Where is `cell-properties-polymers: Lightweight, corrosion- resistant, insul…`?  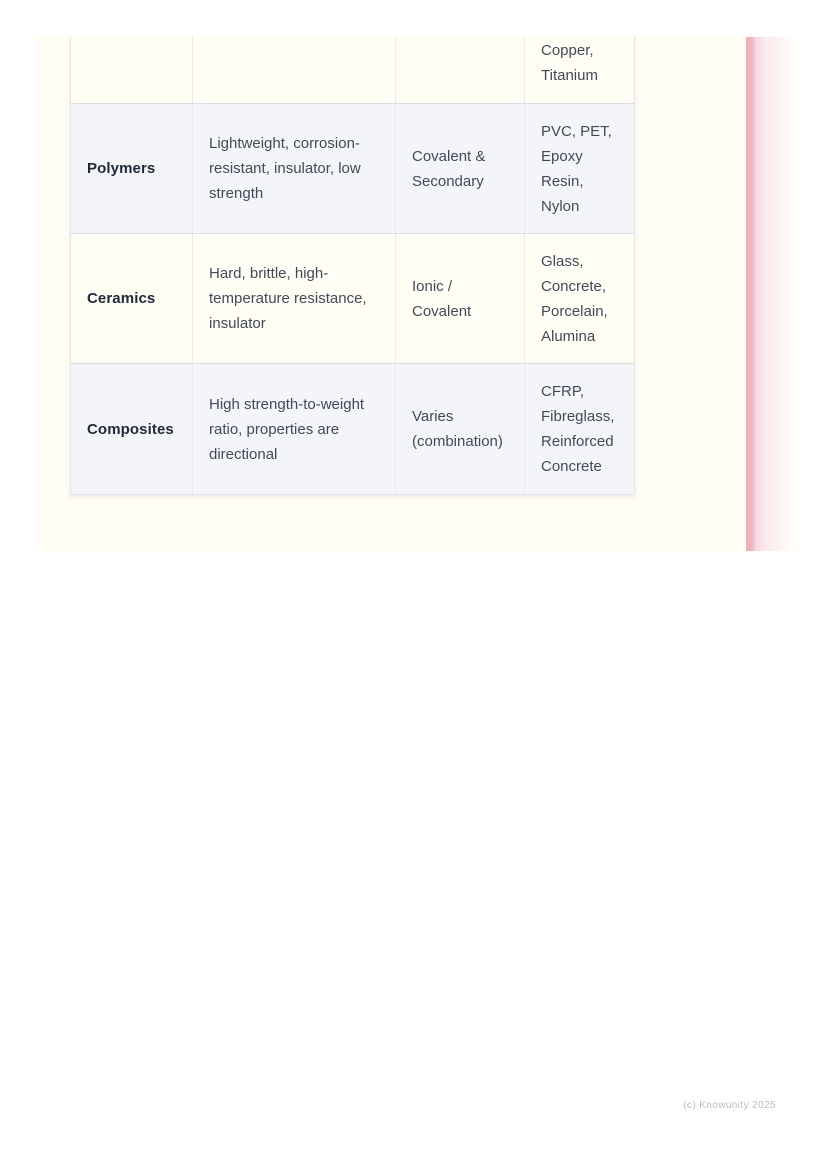 cell-properties-polymers: Lightweight, corrosion- resistant, insul… is located at coordinates (294, 169).